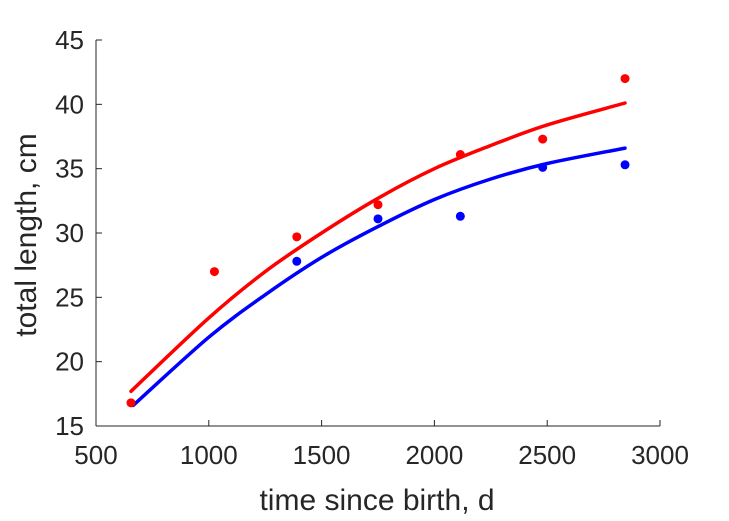  What do you see at coordinates (26, 234) in the screenshot?
I see `y-axis-title: total length, cm` at bounding box center [26, 234].